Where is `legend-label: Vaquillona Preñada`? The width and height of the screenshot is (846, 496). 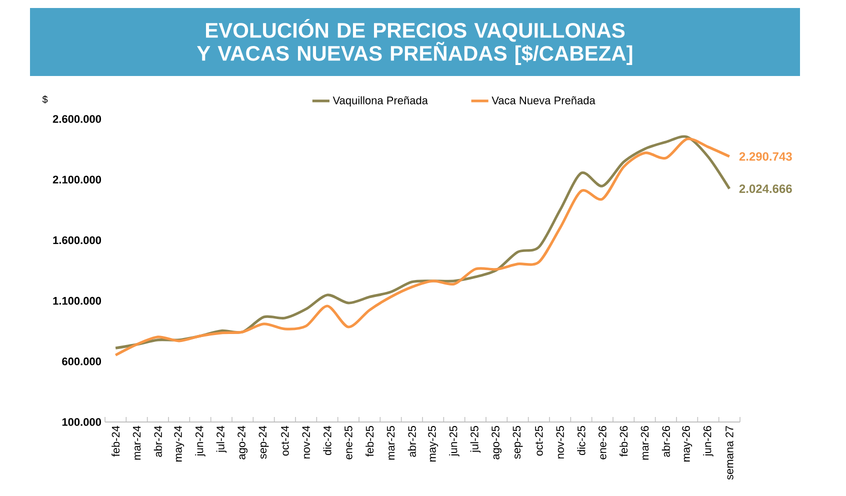
legend-label: Vaquillona Preñada is located at coordinates (380, 101).